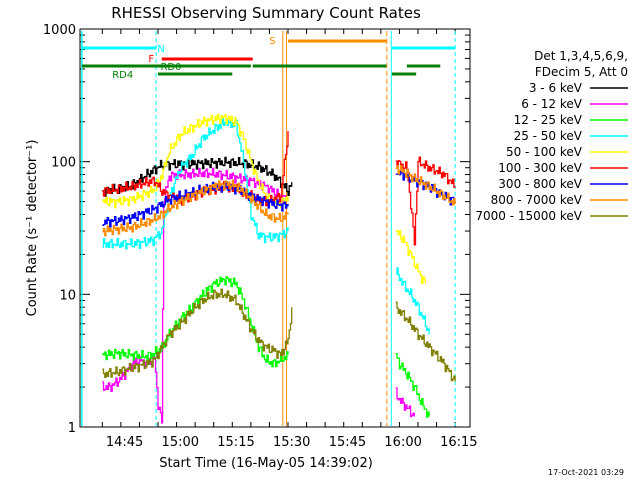  What do you see at coordinates (544, 152) in the screenshot?
I see `legend-label: 50 - 100 keV` at bounding box center [544, 152].